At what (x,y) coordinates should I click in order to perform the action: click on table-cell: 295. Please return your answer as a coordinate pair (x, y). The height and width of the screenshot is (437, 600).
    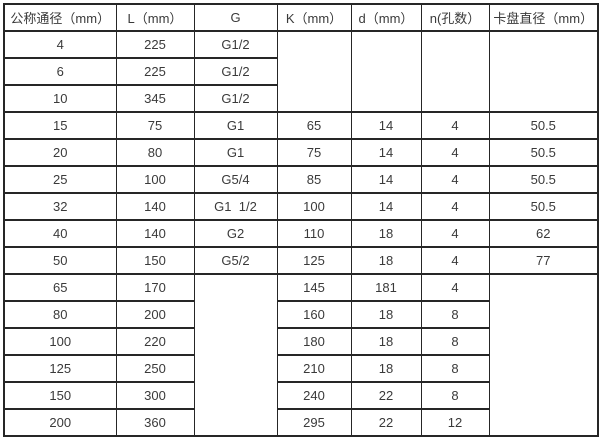
    Looking at the image, I should click on (314, 422).